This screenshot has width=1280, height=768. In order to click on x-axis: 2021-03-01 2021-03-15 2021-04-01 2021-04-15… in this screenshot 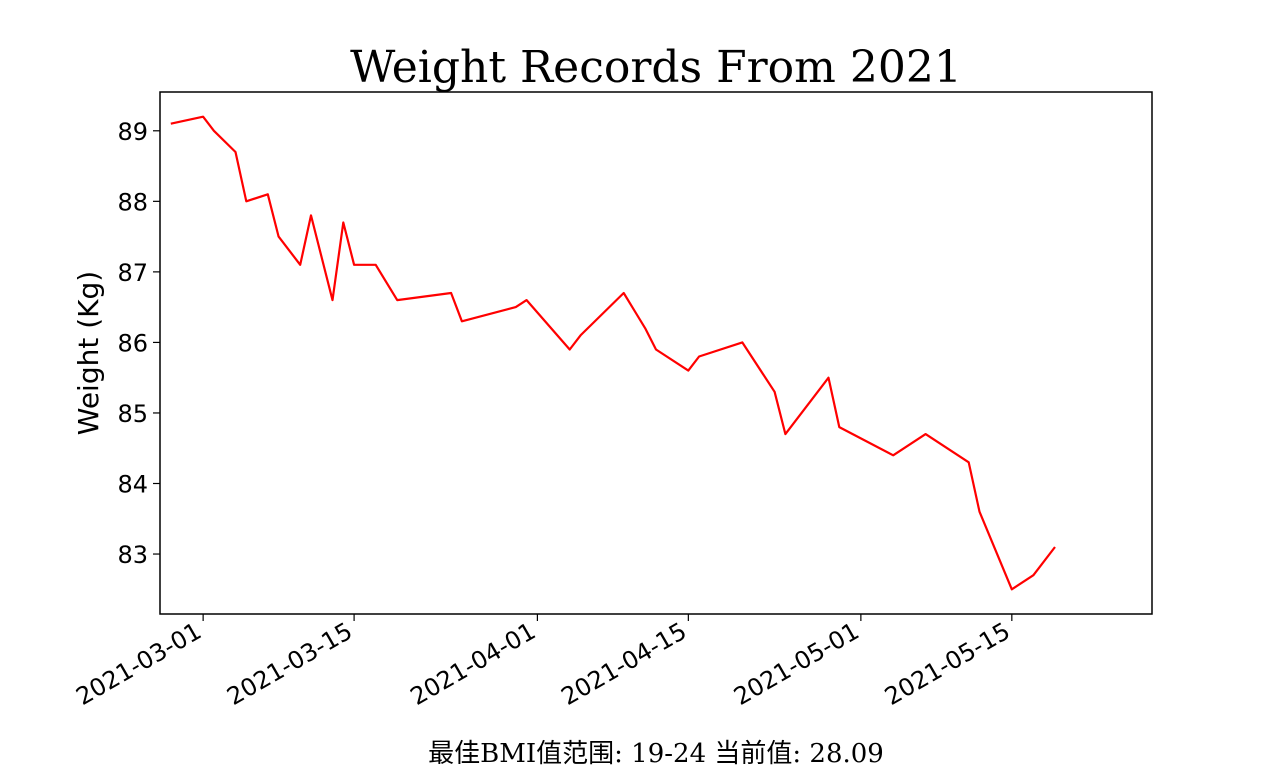, I will do `click(543, 662)`.